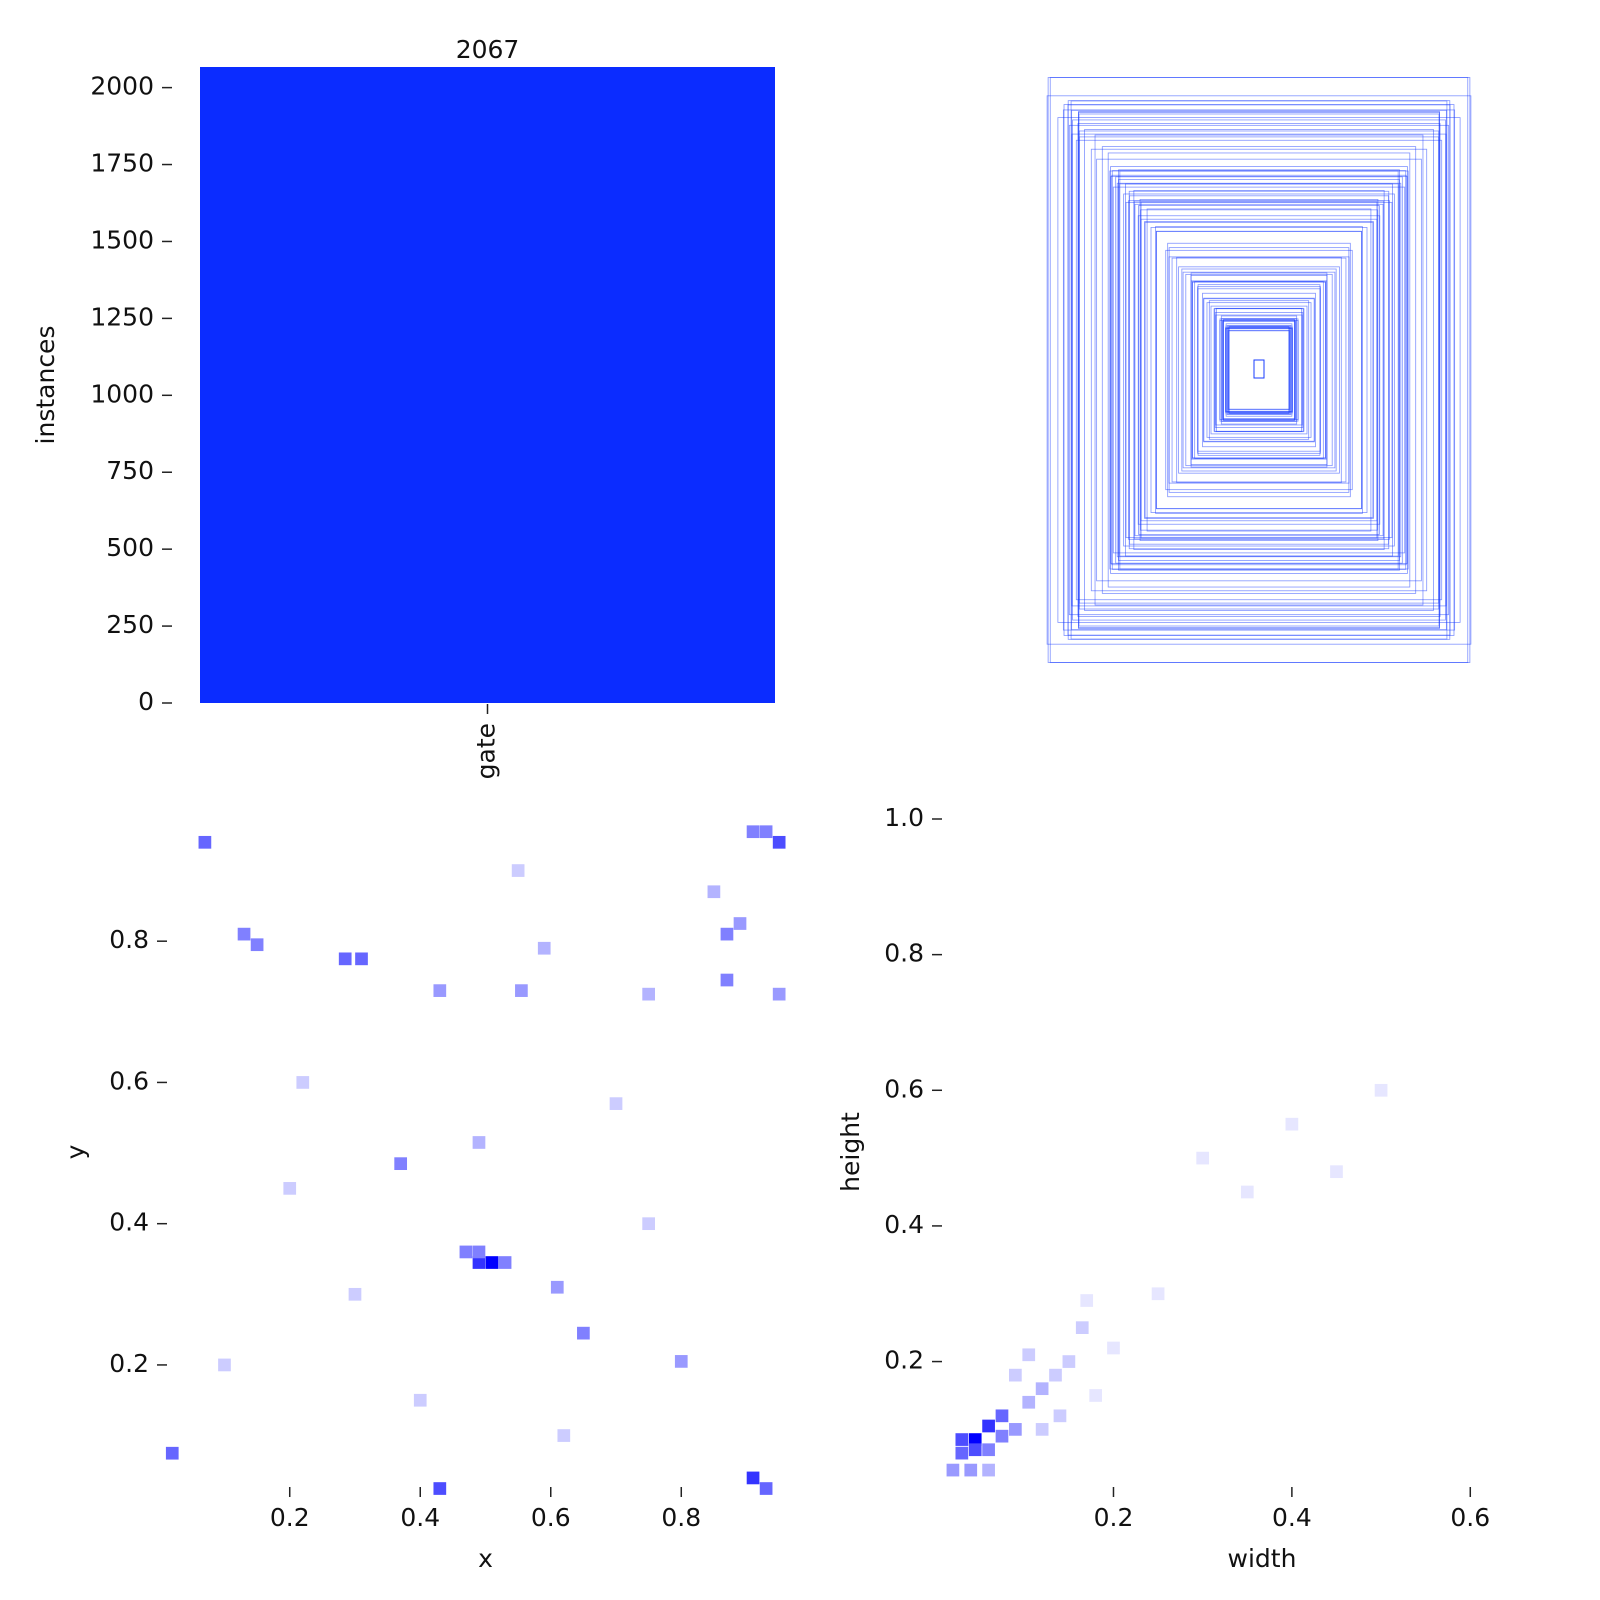 Image resolution: width=1600 pixels, height=1600 pixels. Describe the element at coordinates (904, 953) in the screenshot. I see `y-tick-label: 0.8` at that location.